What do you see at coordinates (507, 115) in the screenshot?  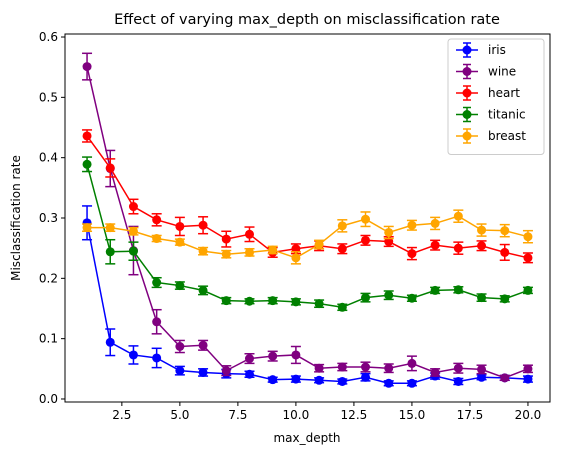 I see `legend-label: titanic` at bounding box center [507, 115].